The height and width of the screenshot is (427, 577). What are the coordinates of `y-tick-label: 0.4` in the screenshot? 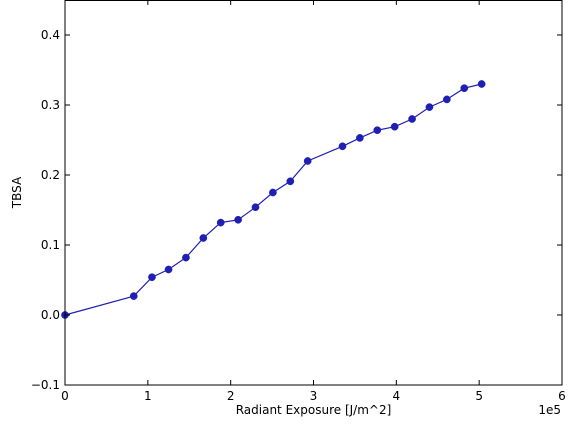 It's located at (50, 35).